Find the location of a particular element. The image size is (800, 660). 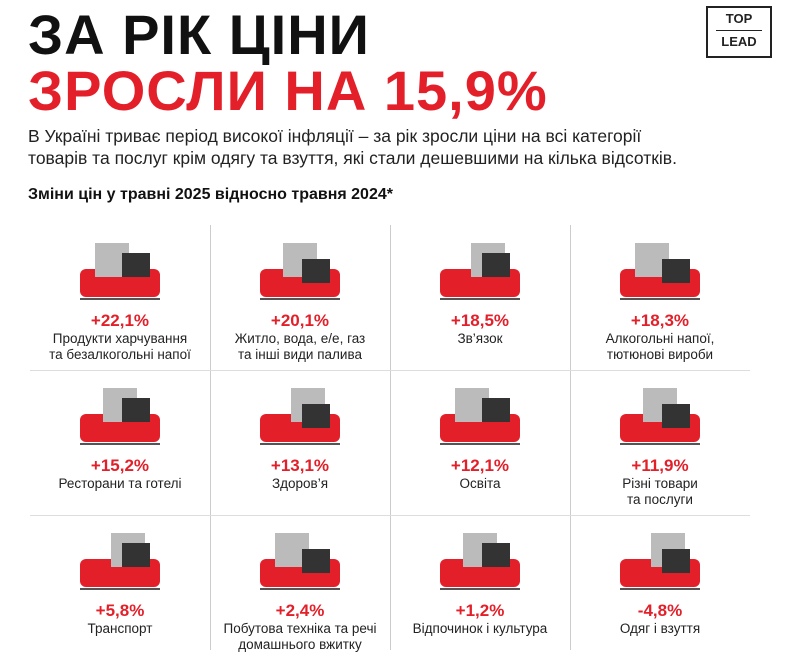

label-line: та безалкогольні напої is located at coordinates (120, 354).